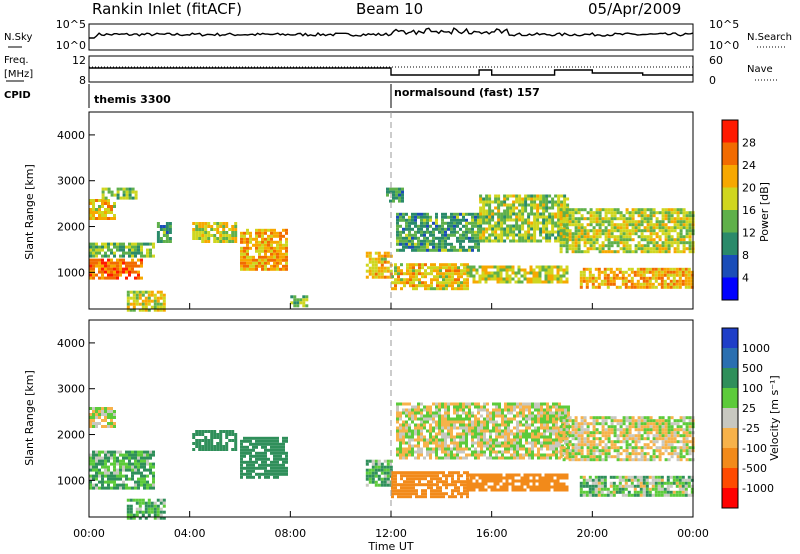 This screenshot has height=554, width=800. I want to click on freq-panel-frame, so click(391, 69).